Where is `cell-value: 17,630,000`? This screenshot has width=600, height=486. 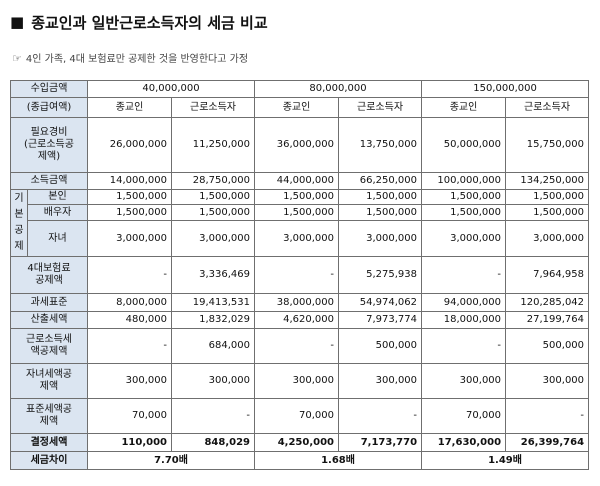
cell-value: 17,630,000 is located at coordinates (464, 442).